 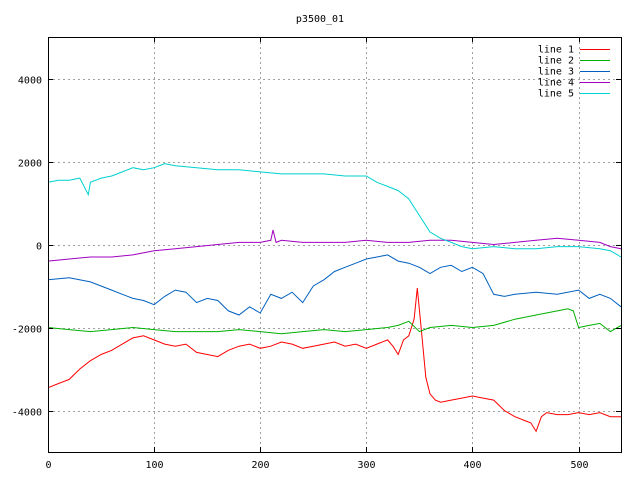 What do you see at coordinates (556, 72) in the screenshot?
I see `legend-label: line 3` at bounding box center [556, 72].